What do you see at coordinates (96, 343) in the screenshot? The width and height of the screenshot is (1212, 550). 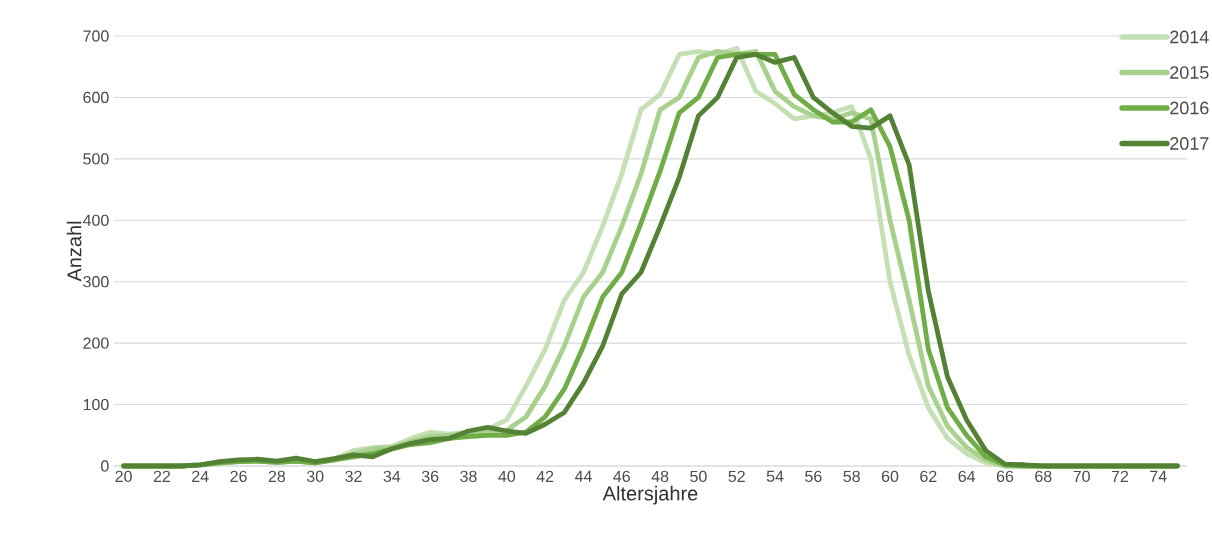 I see `y-tick-label: 200` at bounding box center [96, 343].